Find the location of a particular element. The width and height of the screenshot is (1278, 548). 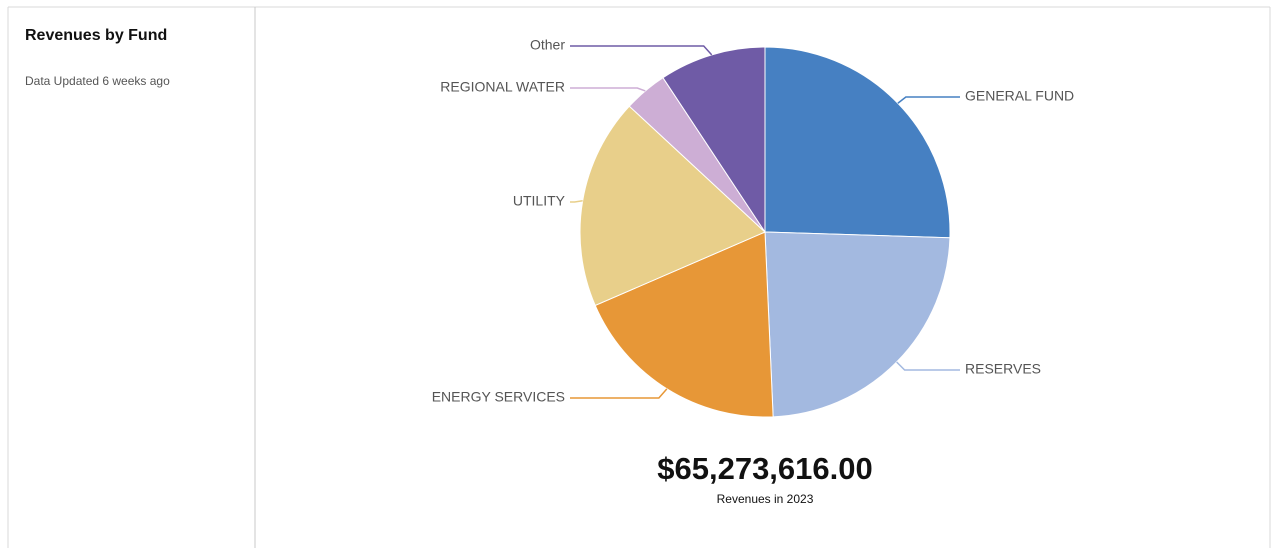

total-caption: Revenues in 2023 is located at coordinates (765, 499).